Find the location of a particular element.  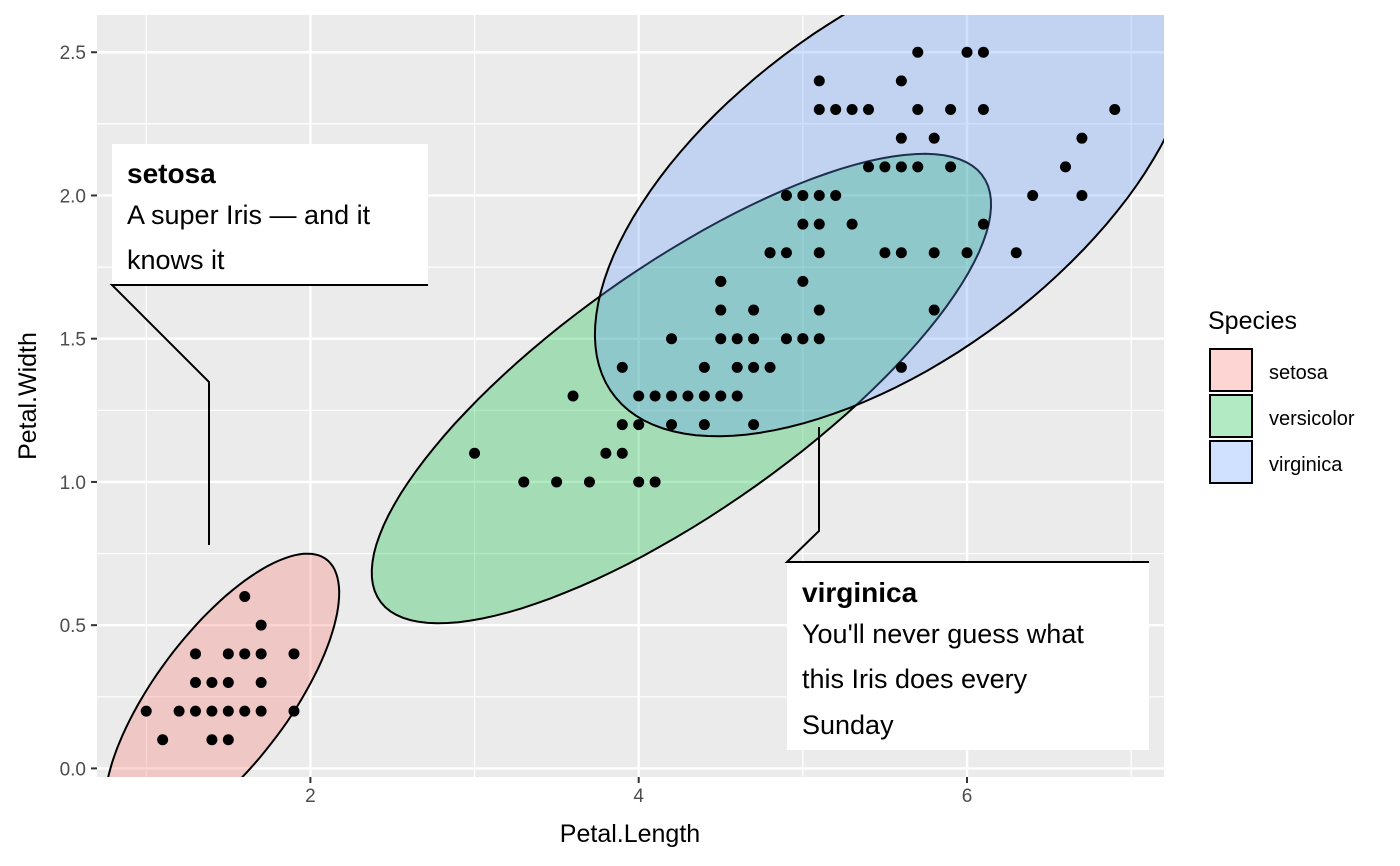

annotation-setosa-box is located at coordinates (270, 214).